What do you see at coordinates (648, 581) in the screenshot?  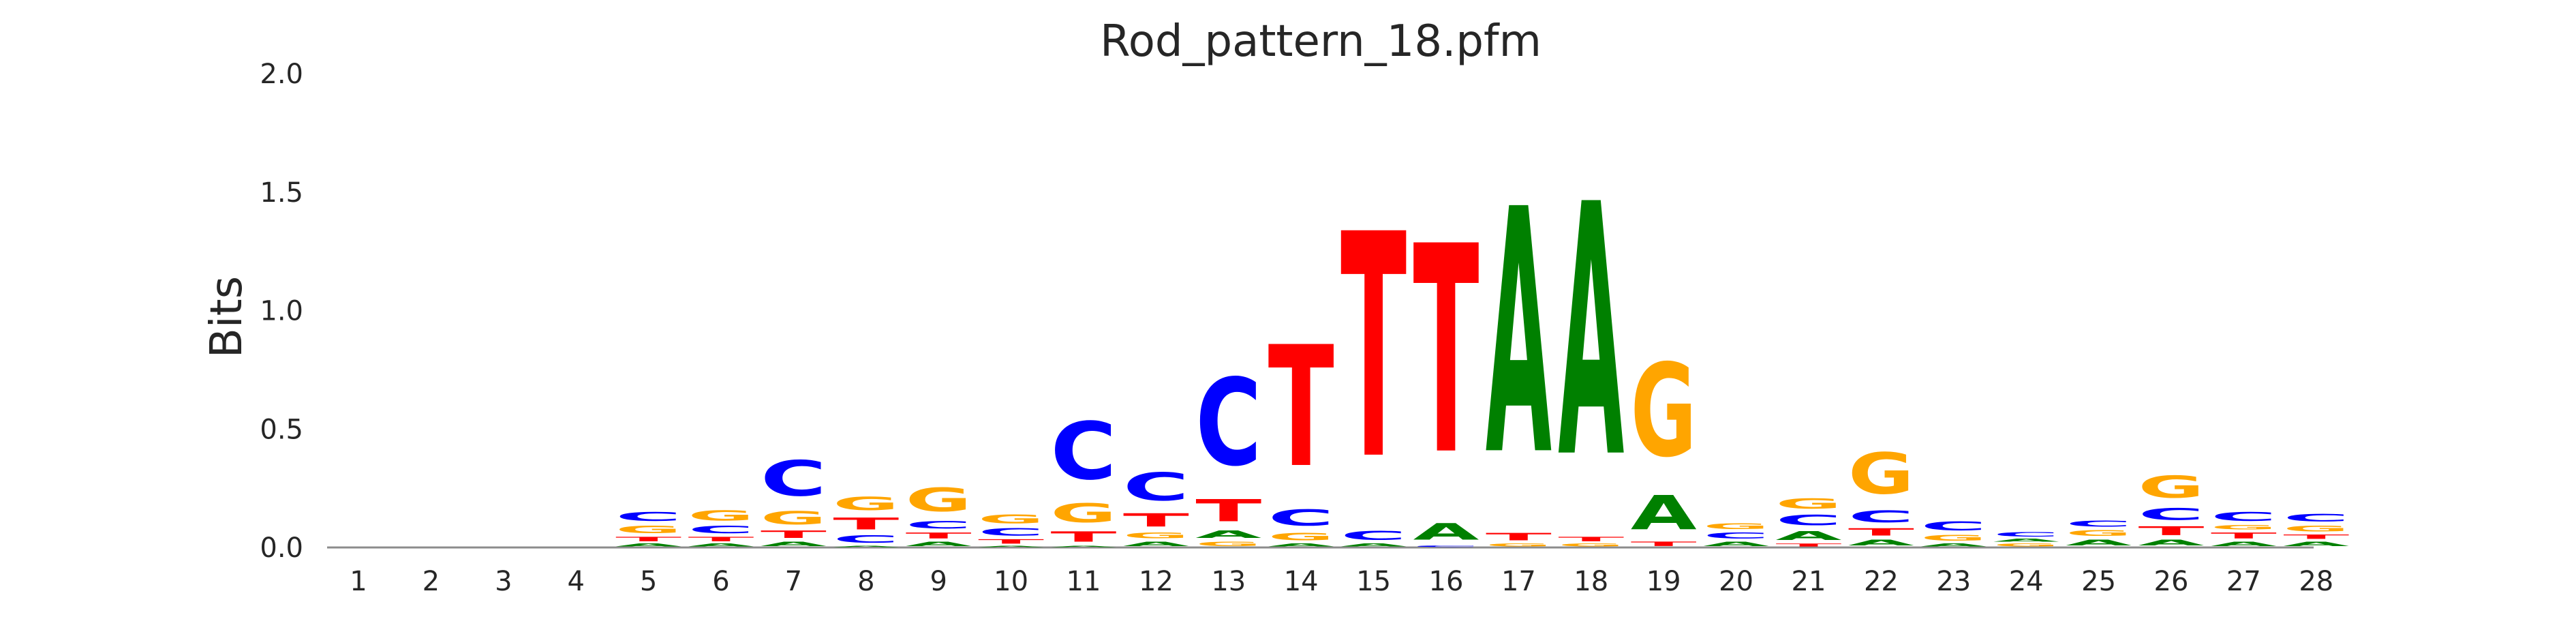 I see `x-tick-label: 5` at bounding box center [648, 581].